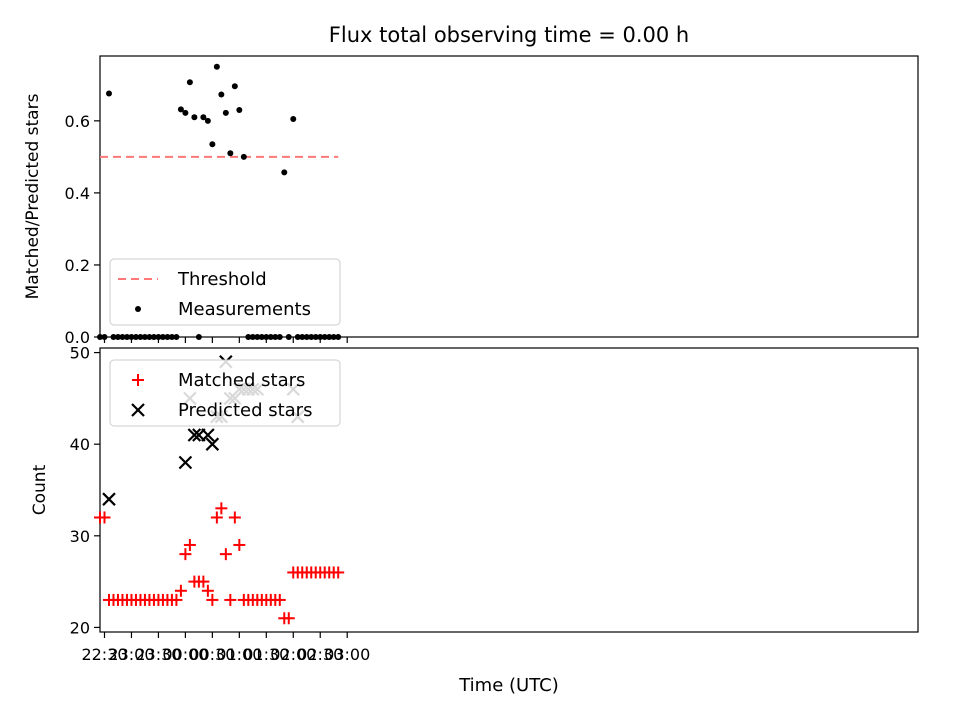  Describe the element at coordinates (241, 380) in the screenshot. I see `legend-label: Matched stars` at that location.